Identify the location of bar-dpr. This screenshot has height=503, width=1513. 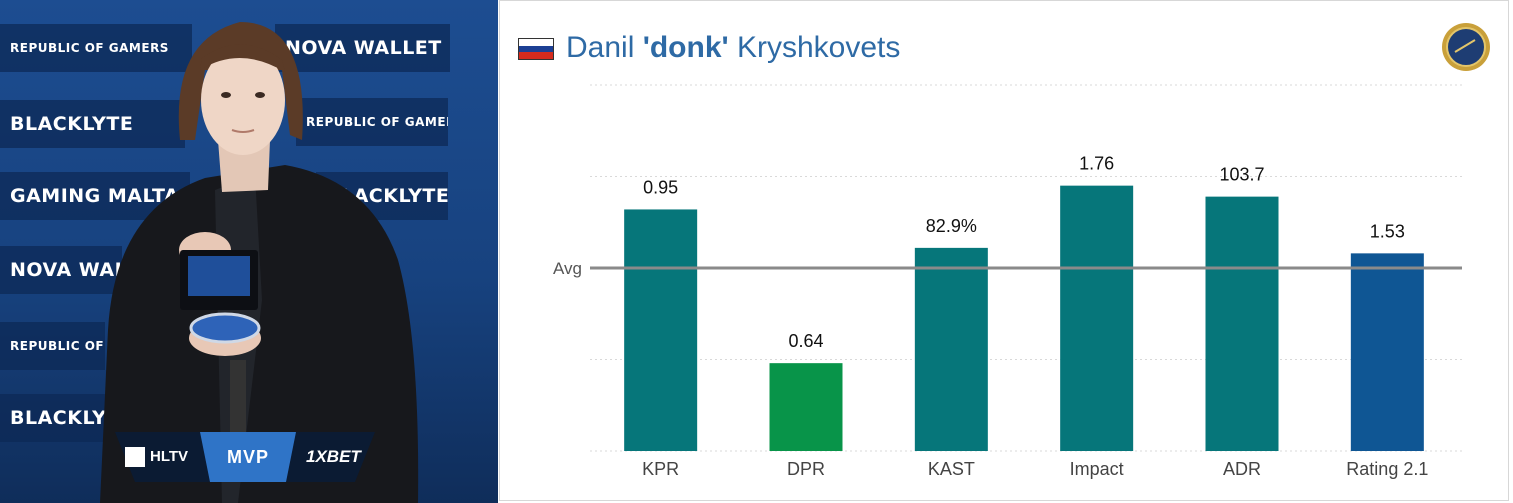
(806, 407).